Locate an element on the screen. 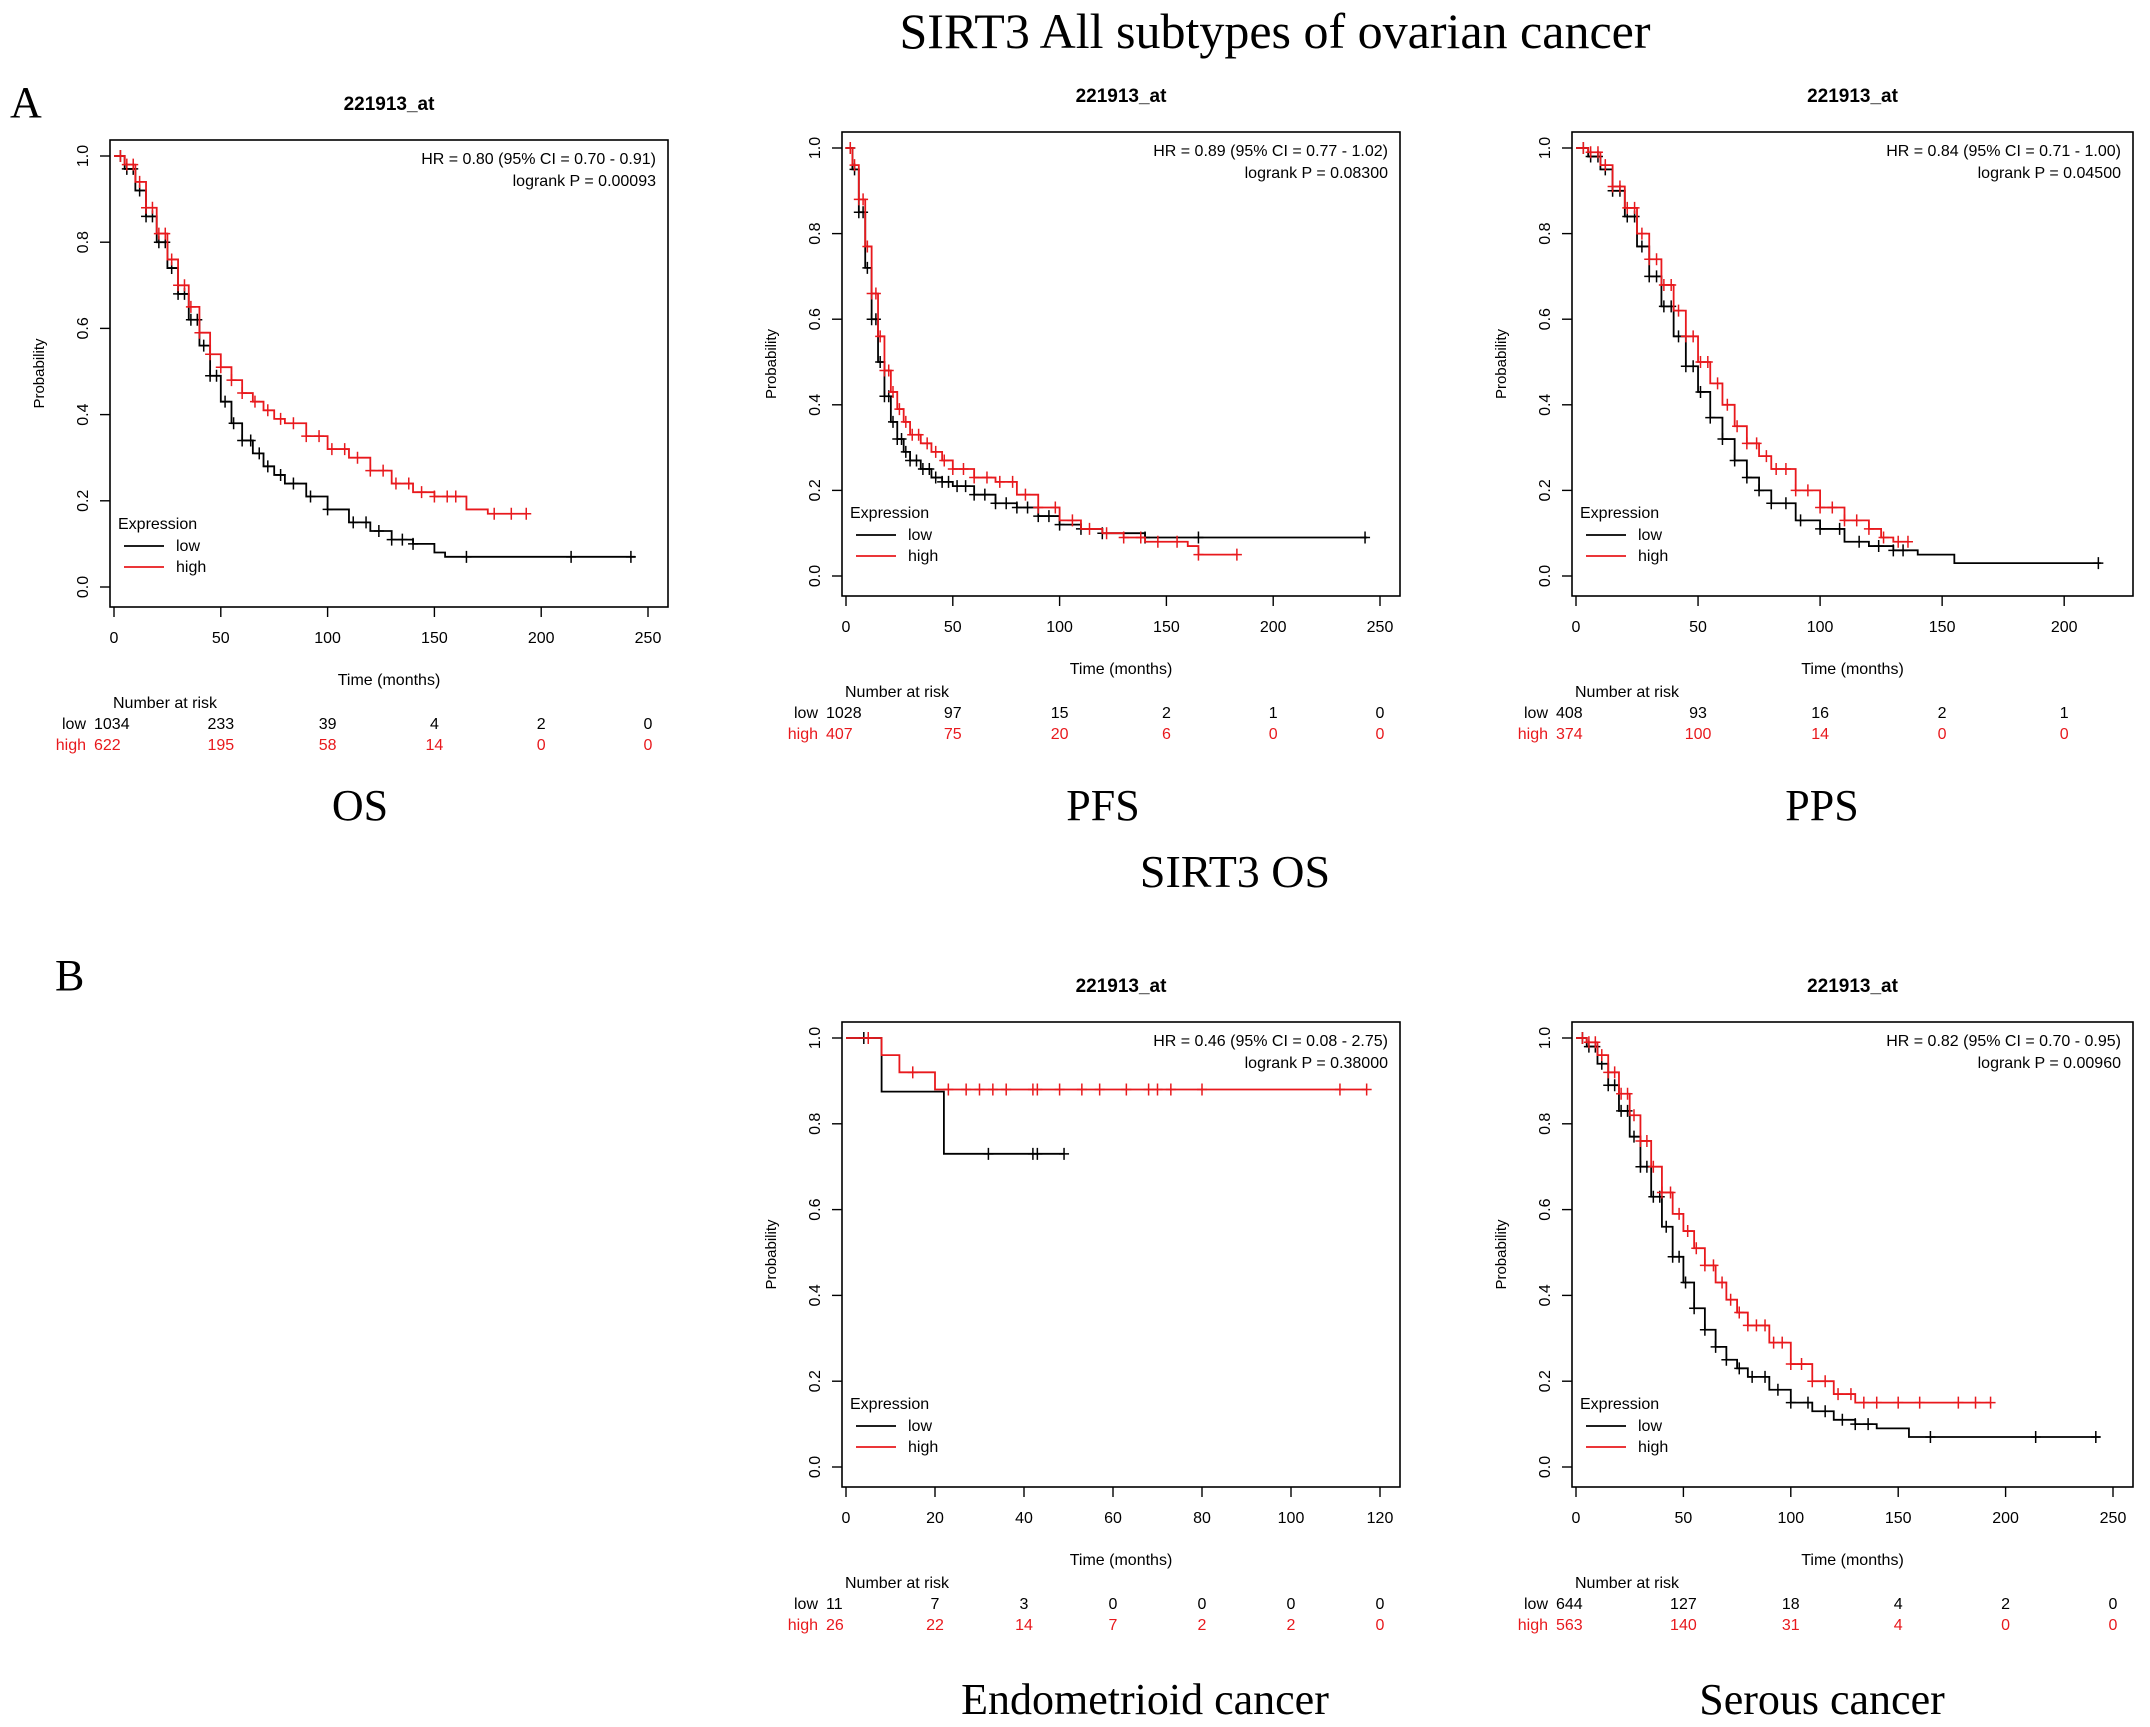 This screenshot has height=1727, width=2150. risk-count-high: 622 is located at coordinates (107, 745).